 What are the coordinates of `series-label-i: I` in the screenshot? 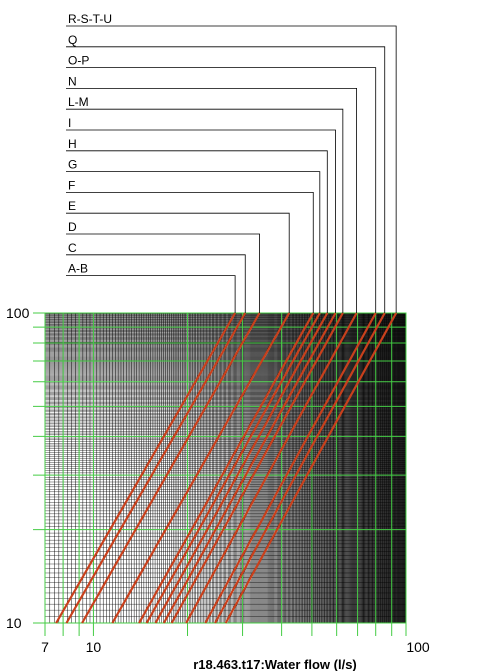 It's located at (69, 123).